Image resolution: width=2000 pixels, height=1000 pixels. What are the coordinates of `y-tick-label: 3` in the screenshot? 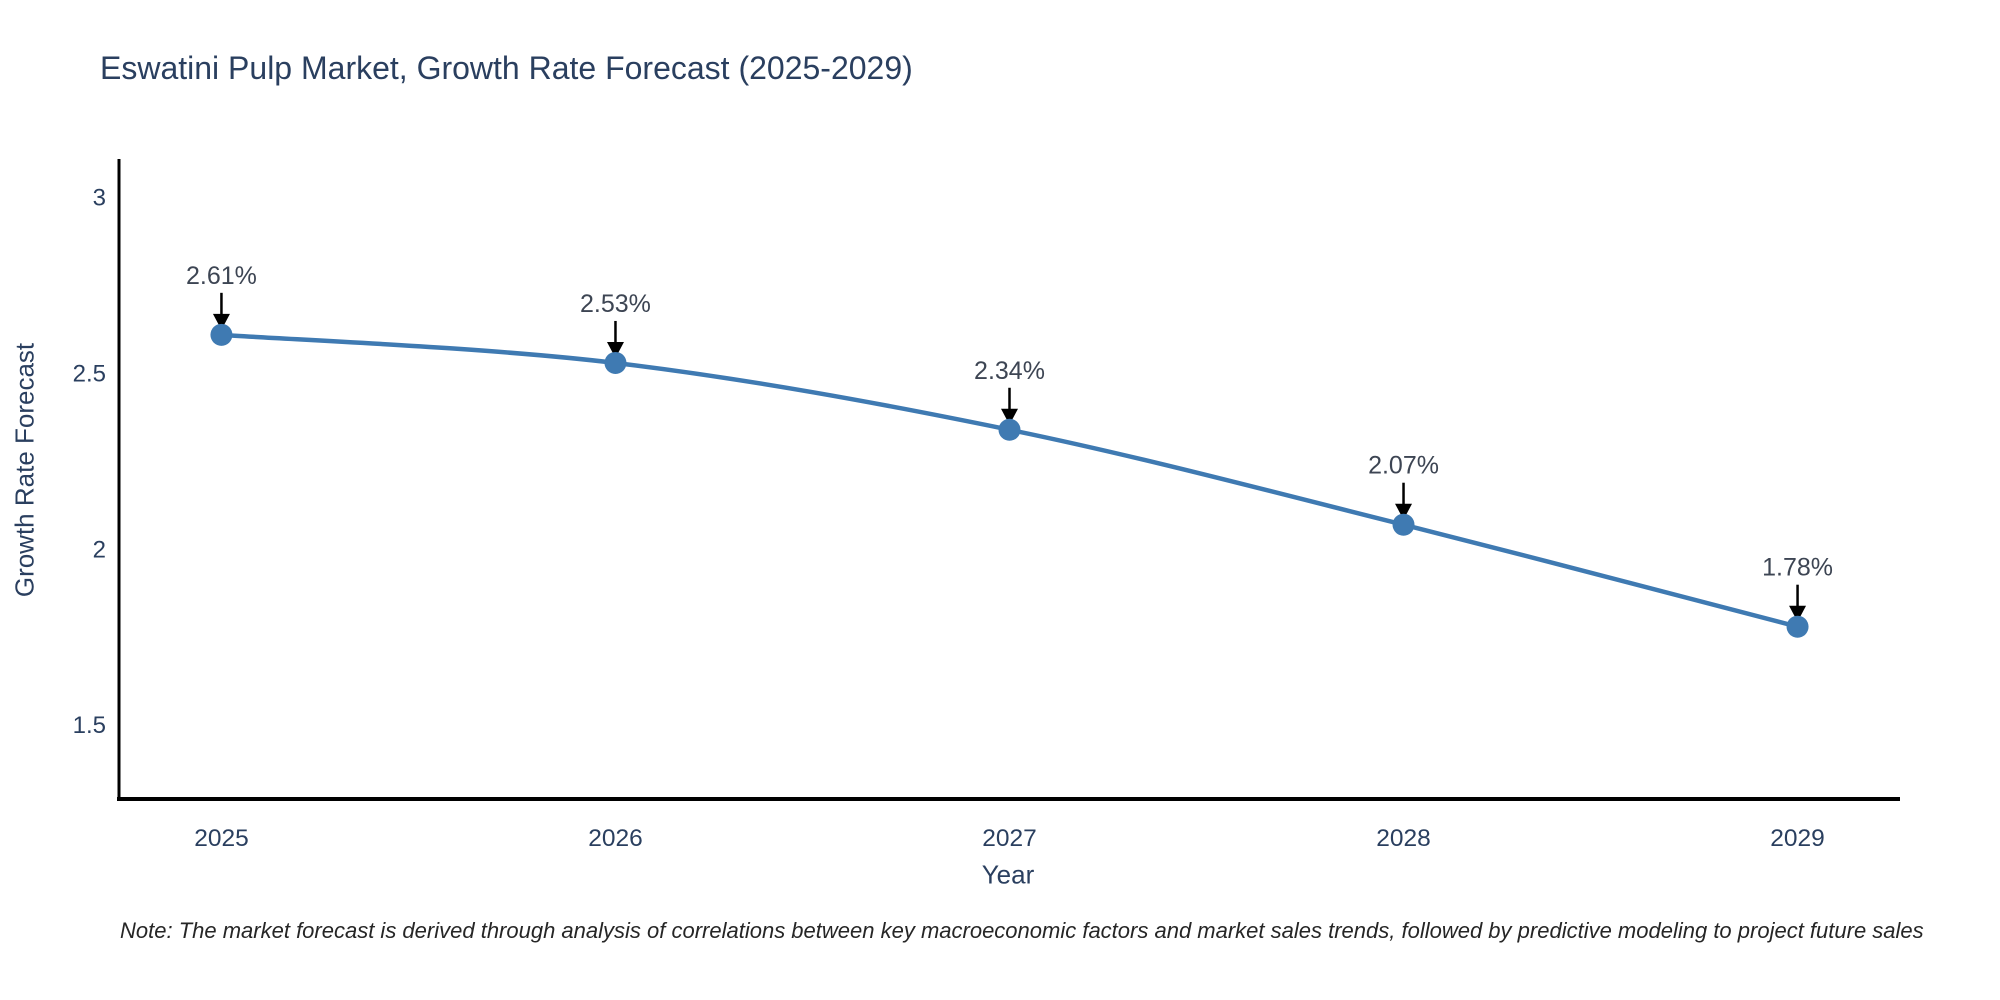 It's located at (99, 198).